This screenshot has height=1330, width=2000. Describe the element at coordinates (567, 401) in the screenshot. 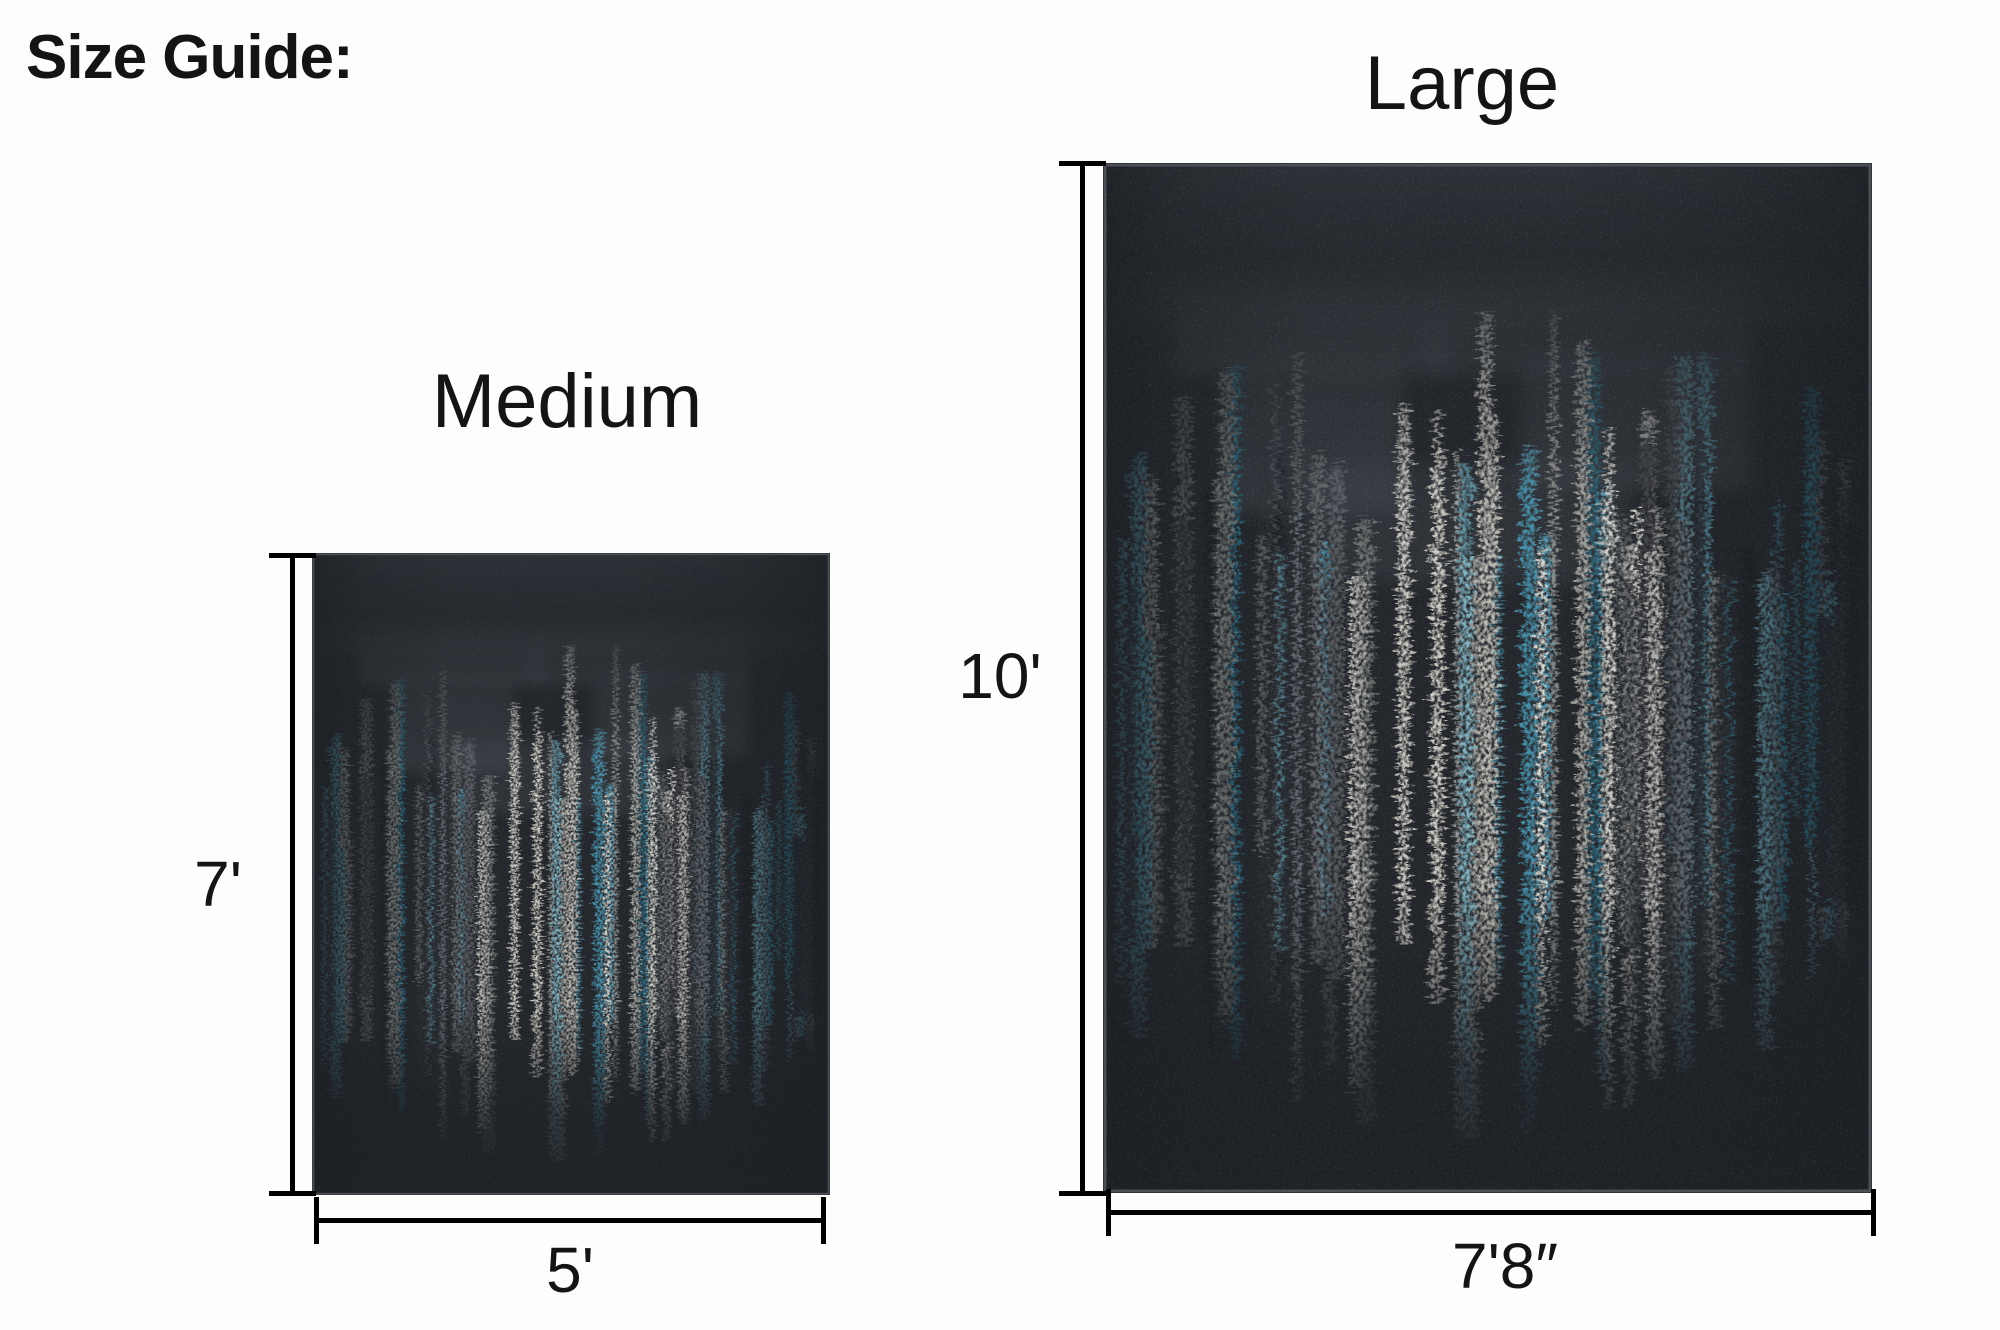

I see `medium-size-label: Medium` at that location.